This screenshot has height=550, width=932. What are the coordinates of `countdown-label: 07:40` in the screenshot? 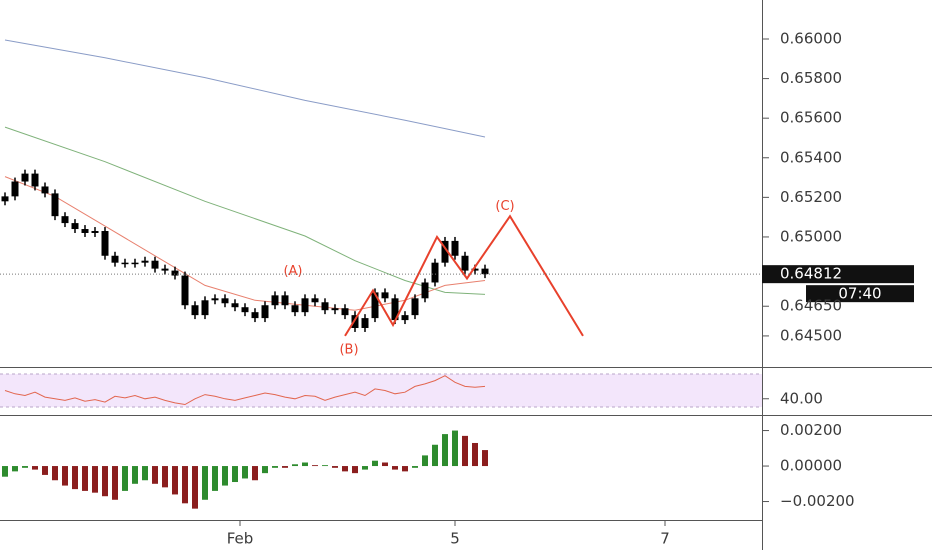 It's located at (859, 294).